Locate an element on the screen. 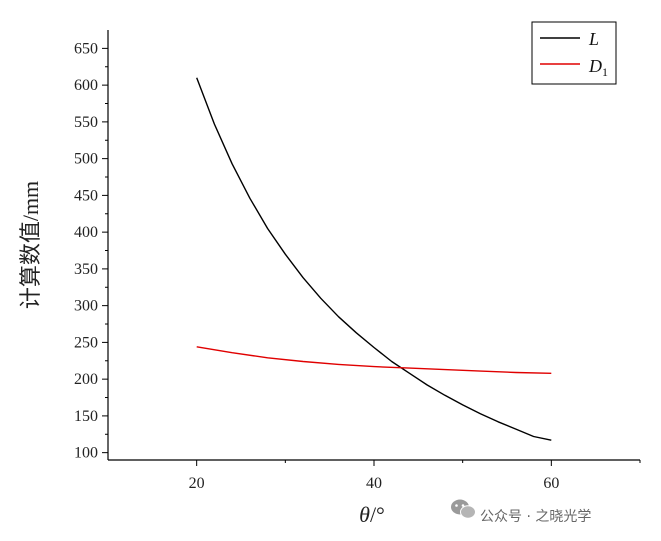 Image resolution: width=661 pixels, height=541 pixels. x-axis-ticks: 20 40 60 is located at coordinates (415, 476).